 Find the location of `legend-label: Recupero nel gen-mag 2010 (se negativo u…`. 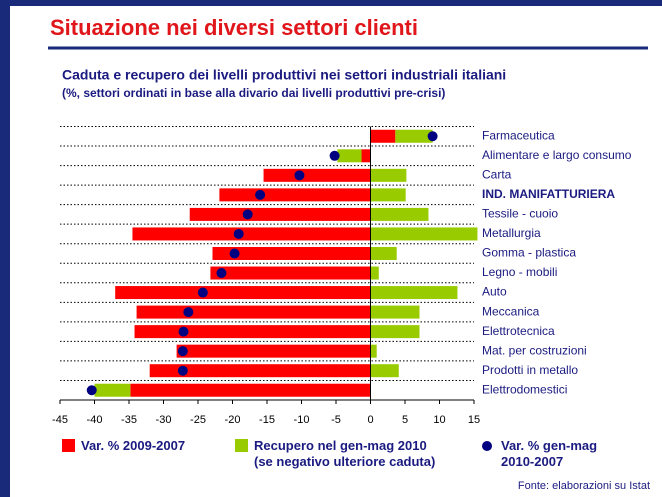

legend-label: Recupero nel gen-mag 2010 (se negativo u… is located at coordinates (345, 453).